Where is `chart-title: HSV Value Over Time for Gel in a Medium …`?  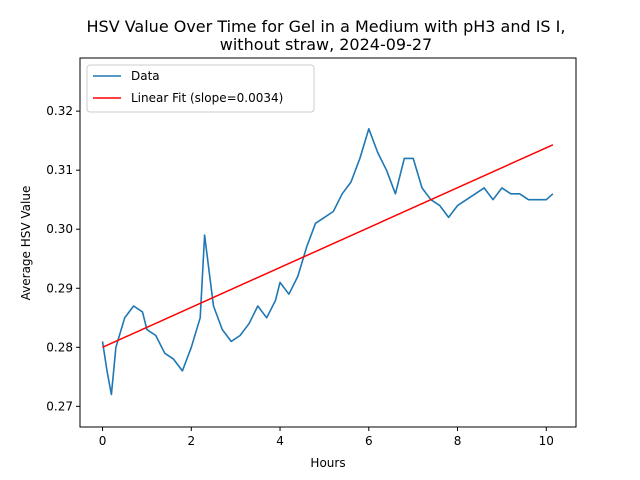 chart-title: HSV Value Over Time for Gel in a Medium … is located at coordinates (326, 26).